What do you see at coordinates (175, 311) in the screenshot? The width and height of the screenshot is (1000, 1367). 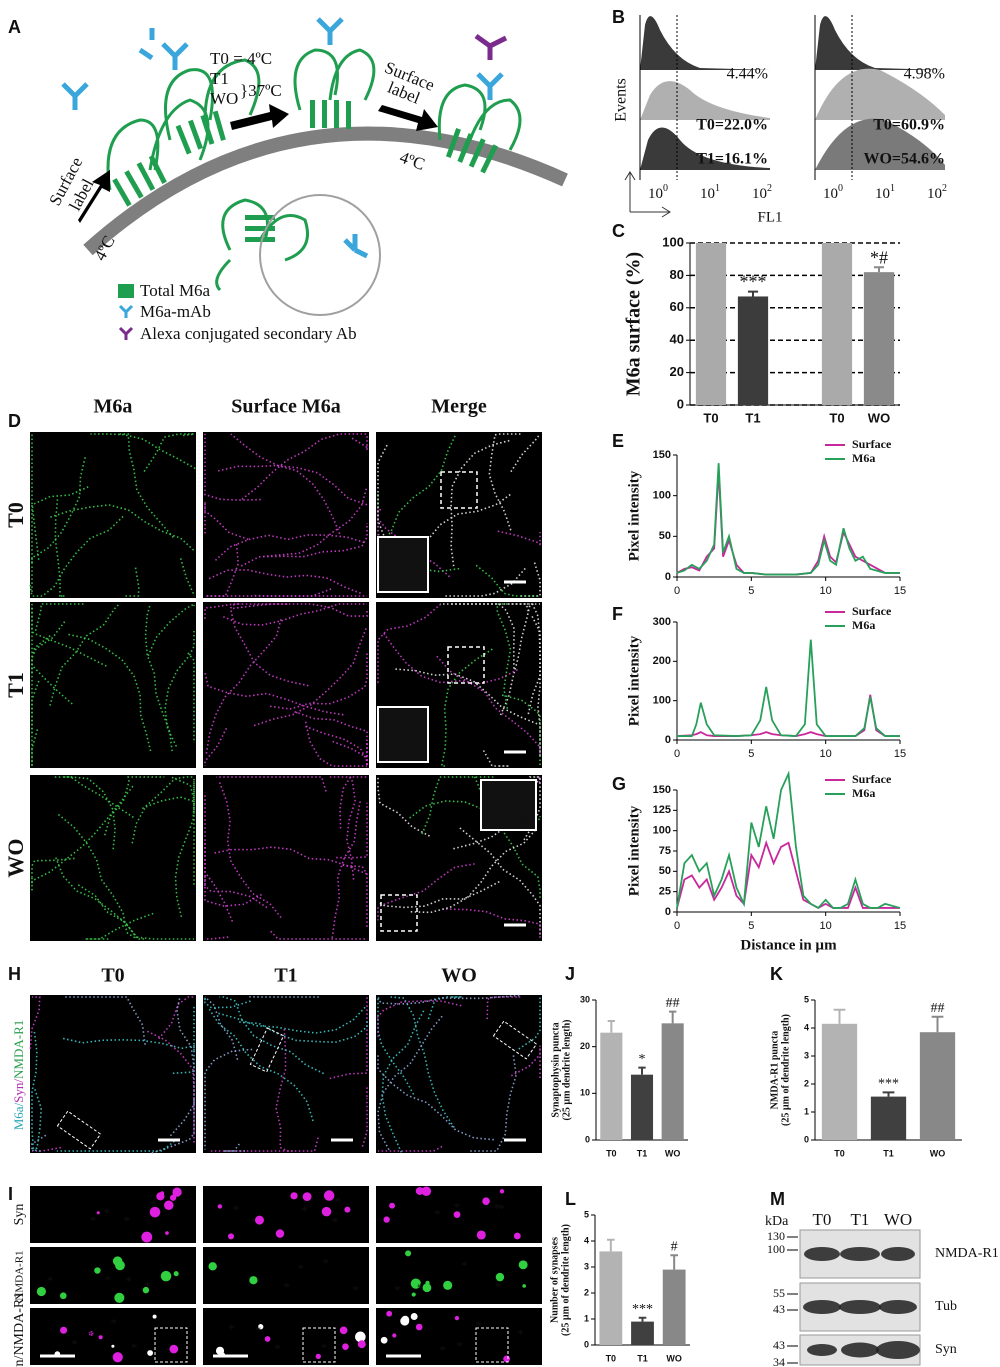 I see `legend-label: M6a-mAb` at bounding box center [175, 311].